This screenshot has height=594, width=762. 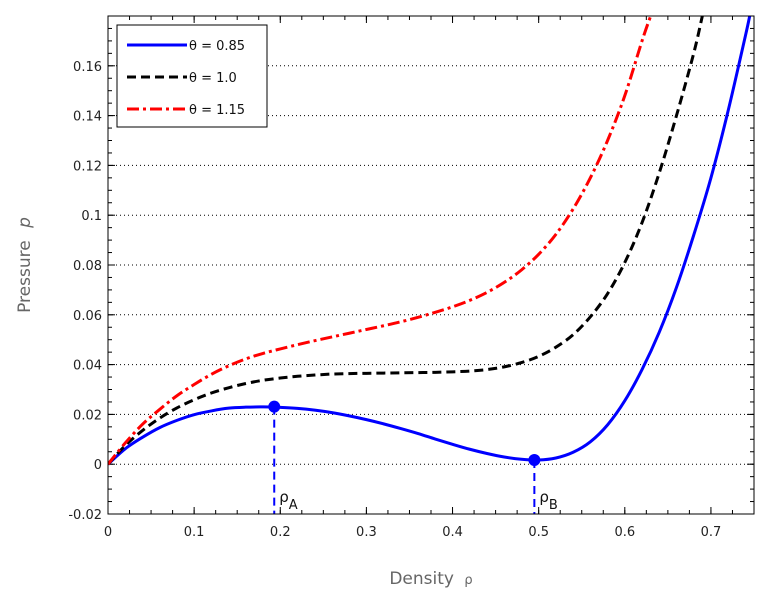 What do you see at coordinates (413, 457) in the screenshot?
I see `marker-layer: ρA ρB` at bounding box center [413, 457].